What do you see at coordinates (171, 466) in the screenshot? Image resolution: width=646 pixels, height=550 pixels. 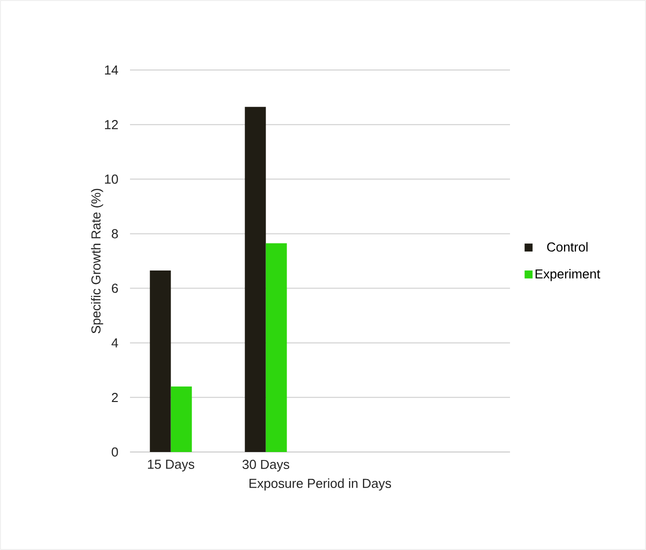 I see `x-tick-label: 15 Days` at bounding box center [171, 466].